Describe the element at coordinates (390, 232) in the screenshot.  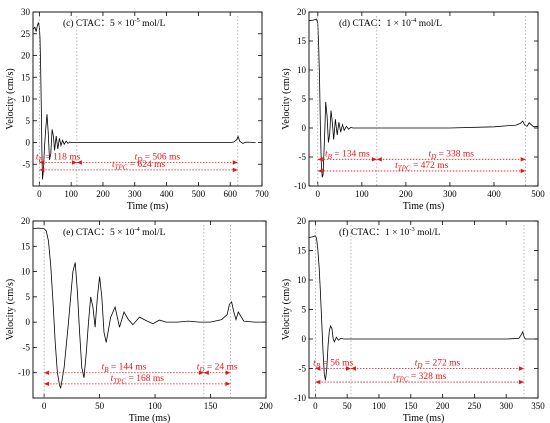
I see `panel-title: (f) CTAC：1 × 10-3 mol/L` at that location.